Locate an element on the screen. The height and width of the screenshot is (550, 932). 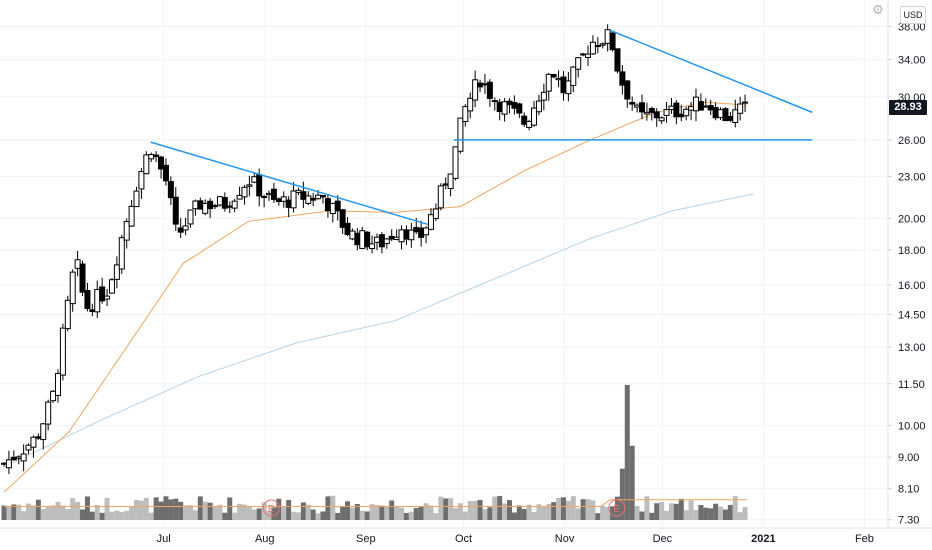
price-tick-label: 8.10 is located at coordinates (908, 490).